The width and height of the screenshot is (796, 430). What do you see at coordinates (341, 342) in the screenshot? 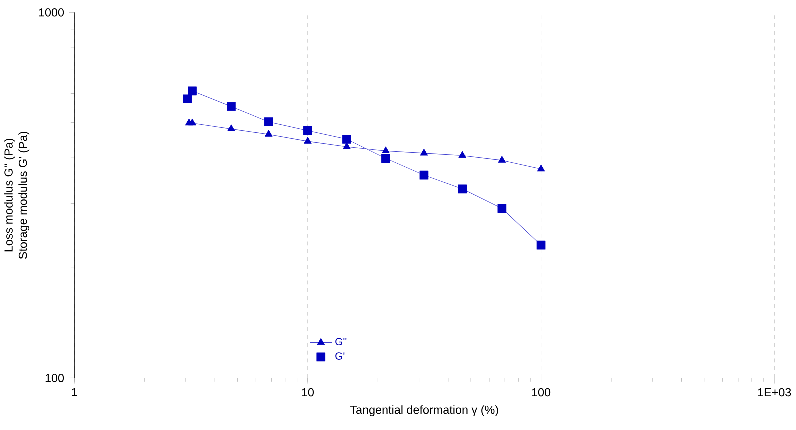
I see `legend-label: G''` at bounding box center [341, 342].